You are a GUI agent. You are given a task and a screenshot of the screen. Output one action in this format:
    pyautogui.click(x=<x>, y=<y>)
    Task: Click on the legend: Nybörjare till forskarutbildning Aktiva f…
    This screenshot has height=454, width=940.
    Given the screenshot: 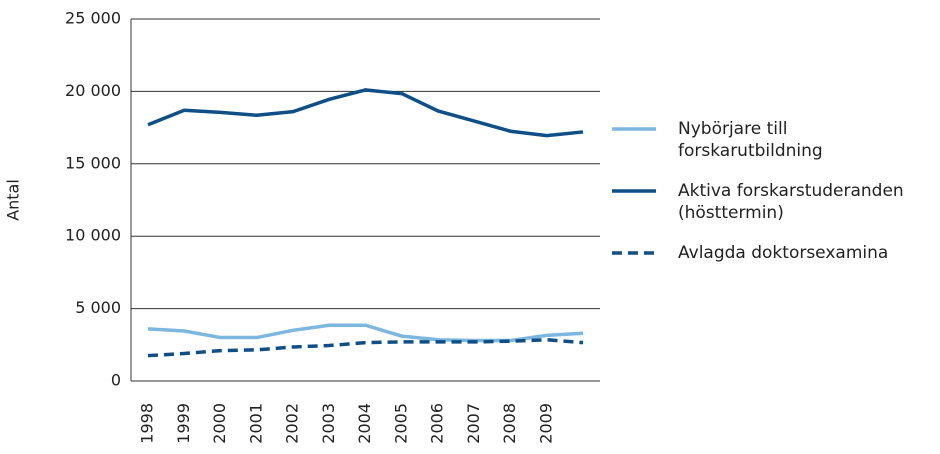 What is the action you would take?
    pyautogui.click(x=772, y=200)
    